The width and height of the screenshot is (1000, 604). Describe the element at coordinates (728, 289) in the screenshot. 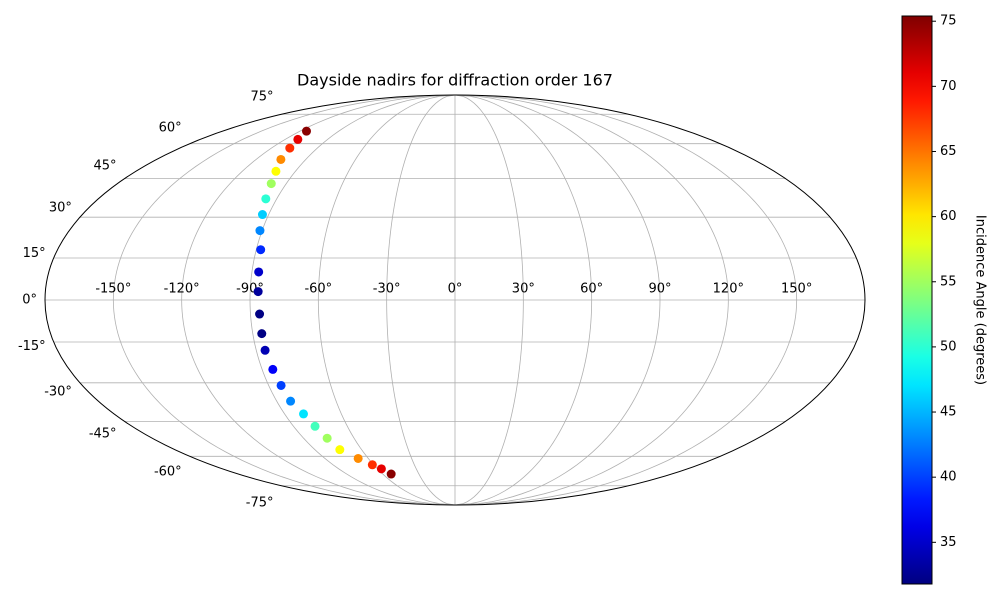

I see `x-tick-label: 120°` at that location.